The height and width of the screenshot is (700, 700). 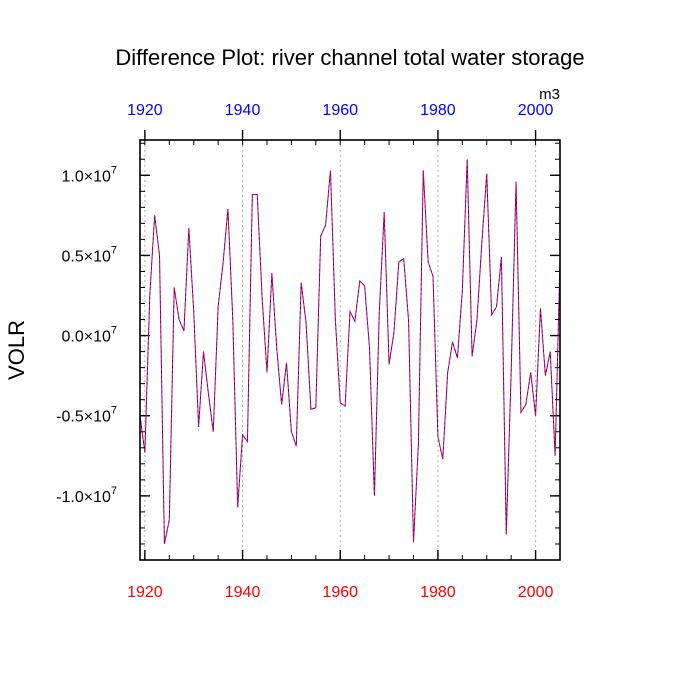 I want to click on bottom-axis-labels: 1920 1940 1960 1980 2000, so click(x=340, y=592).